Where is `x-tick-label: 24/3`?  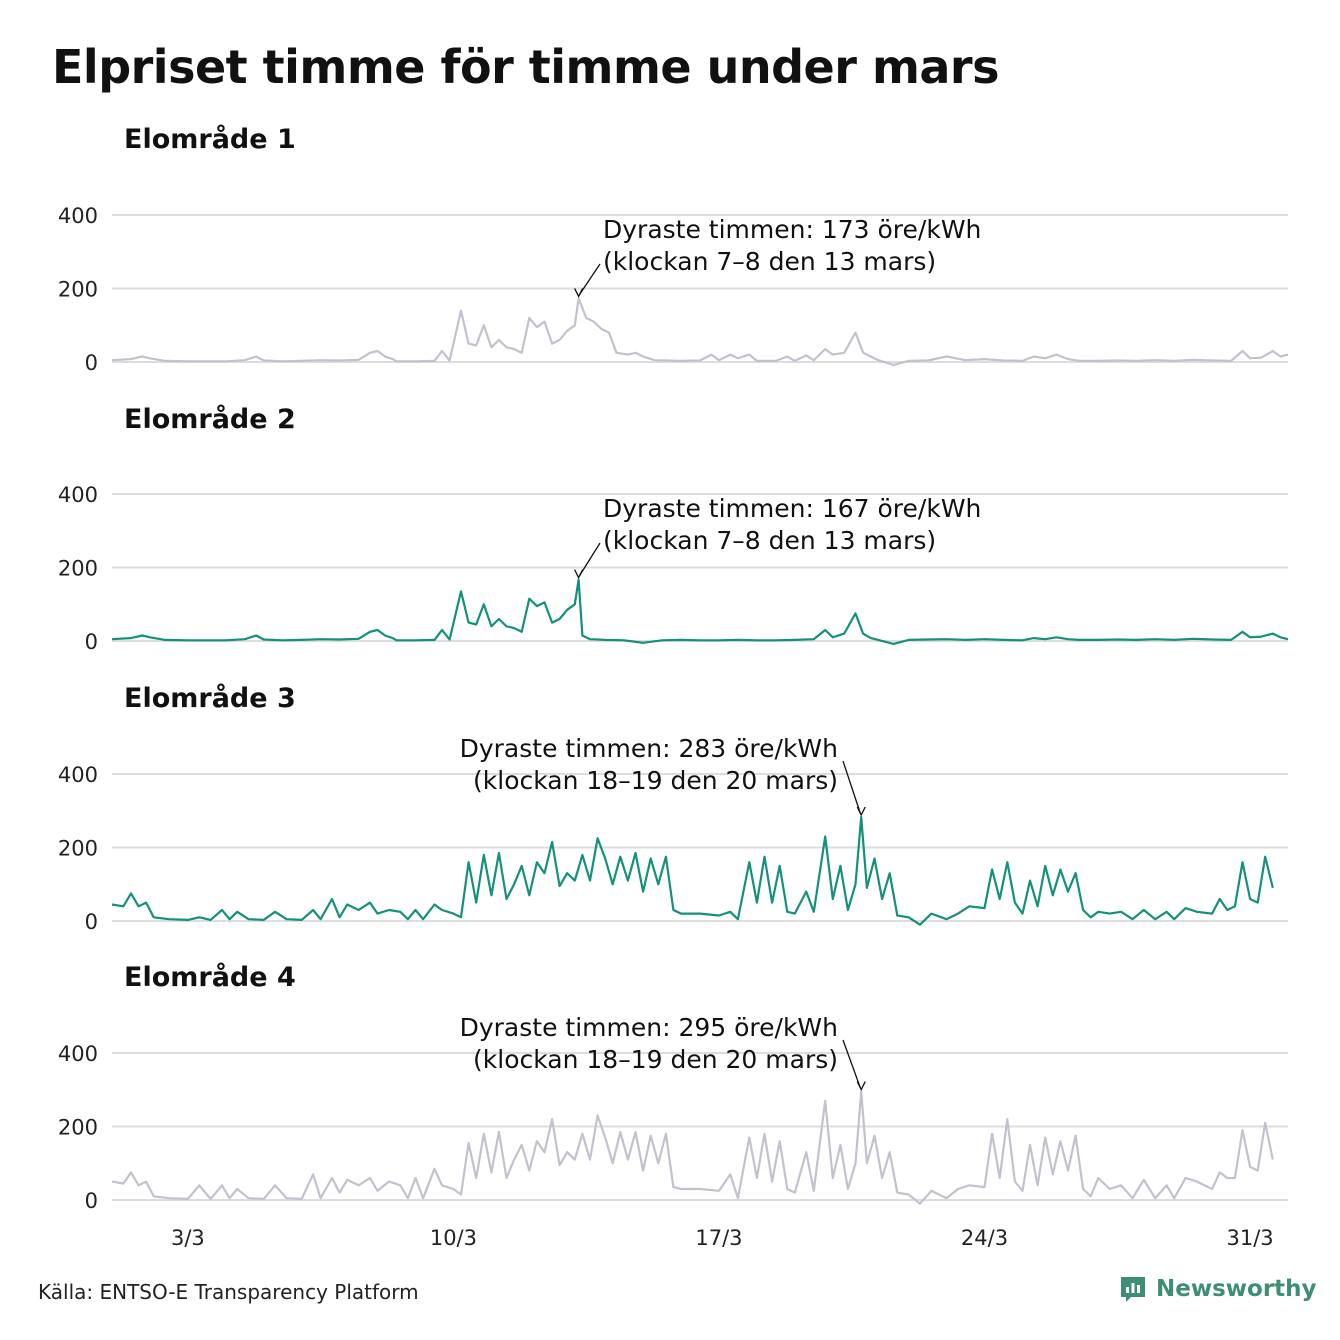
x-tick-label: 24/3 is located at coordinates (984, 1238).